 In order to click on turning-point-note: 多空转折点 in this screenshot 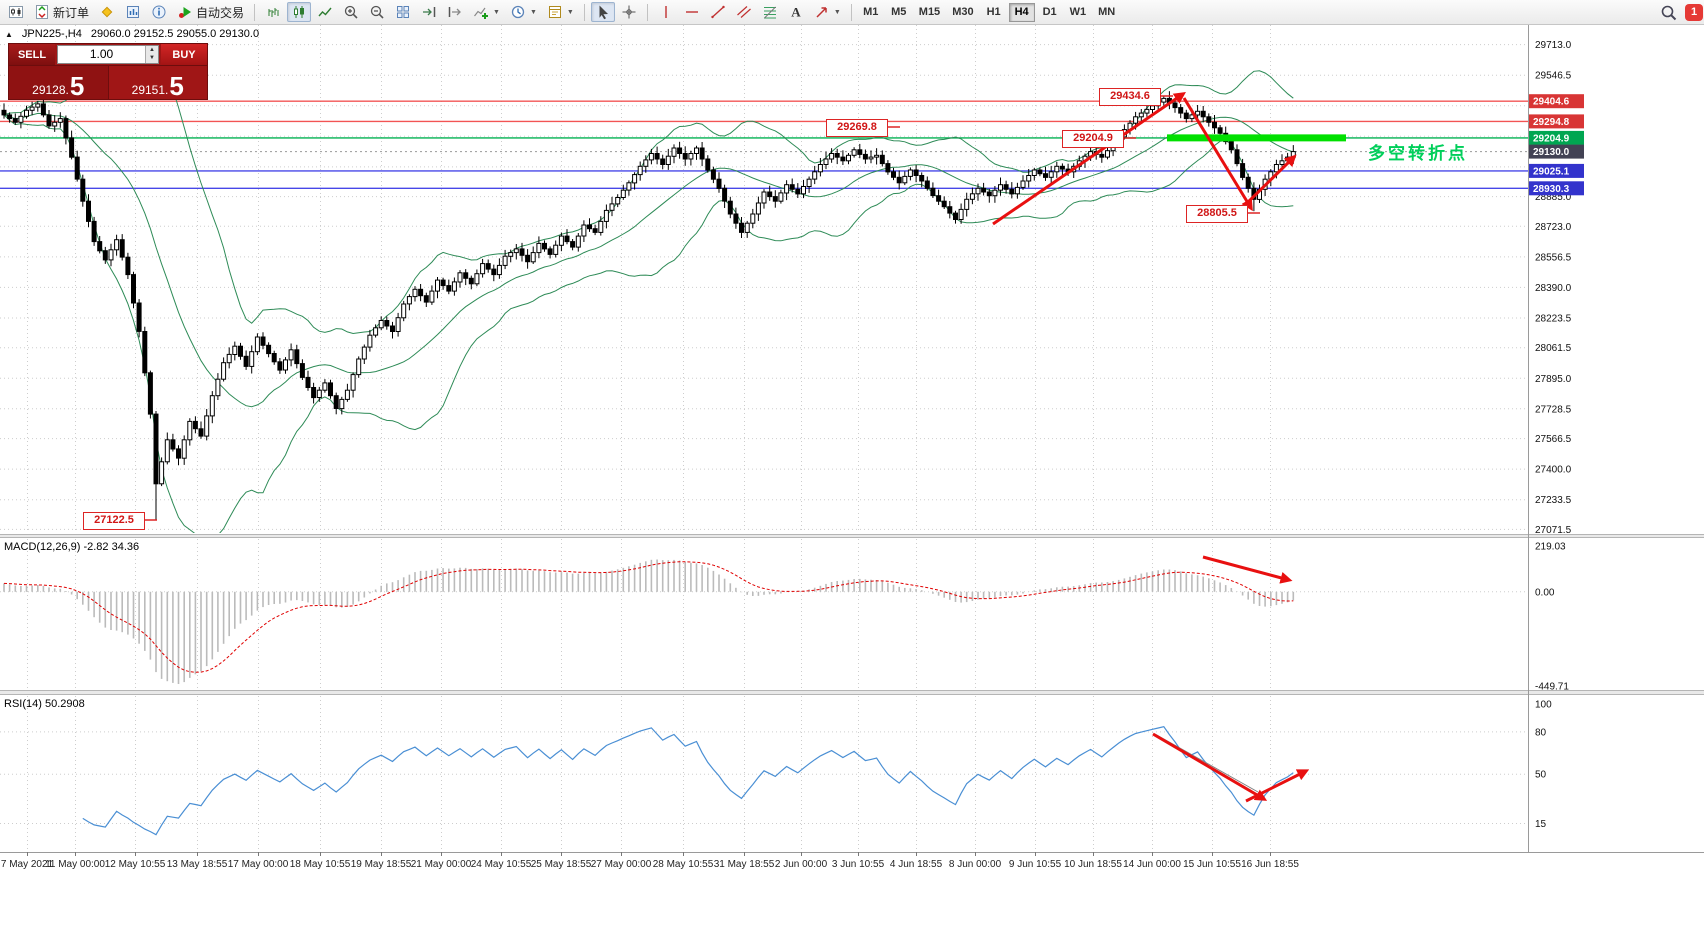, I will do `click(1418, 153)`.